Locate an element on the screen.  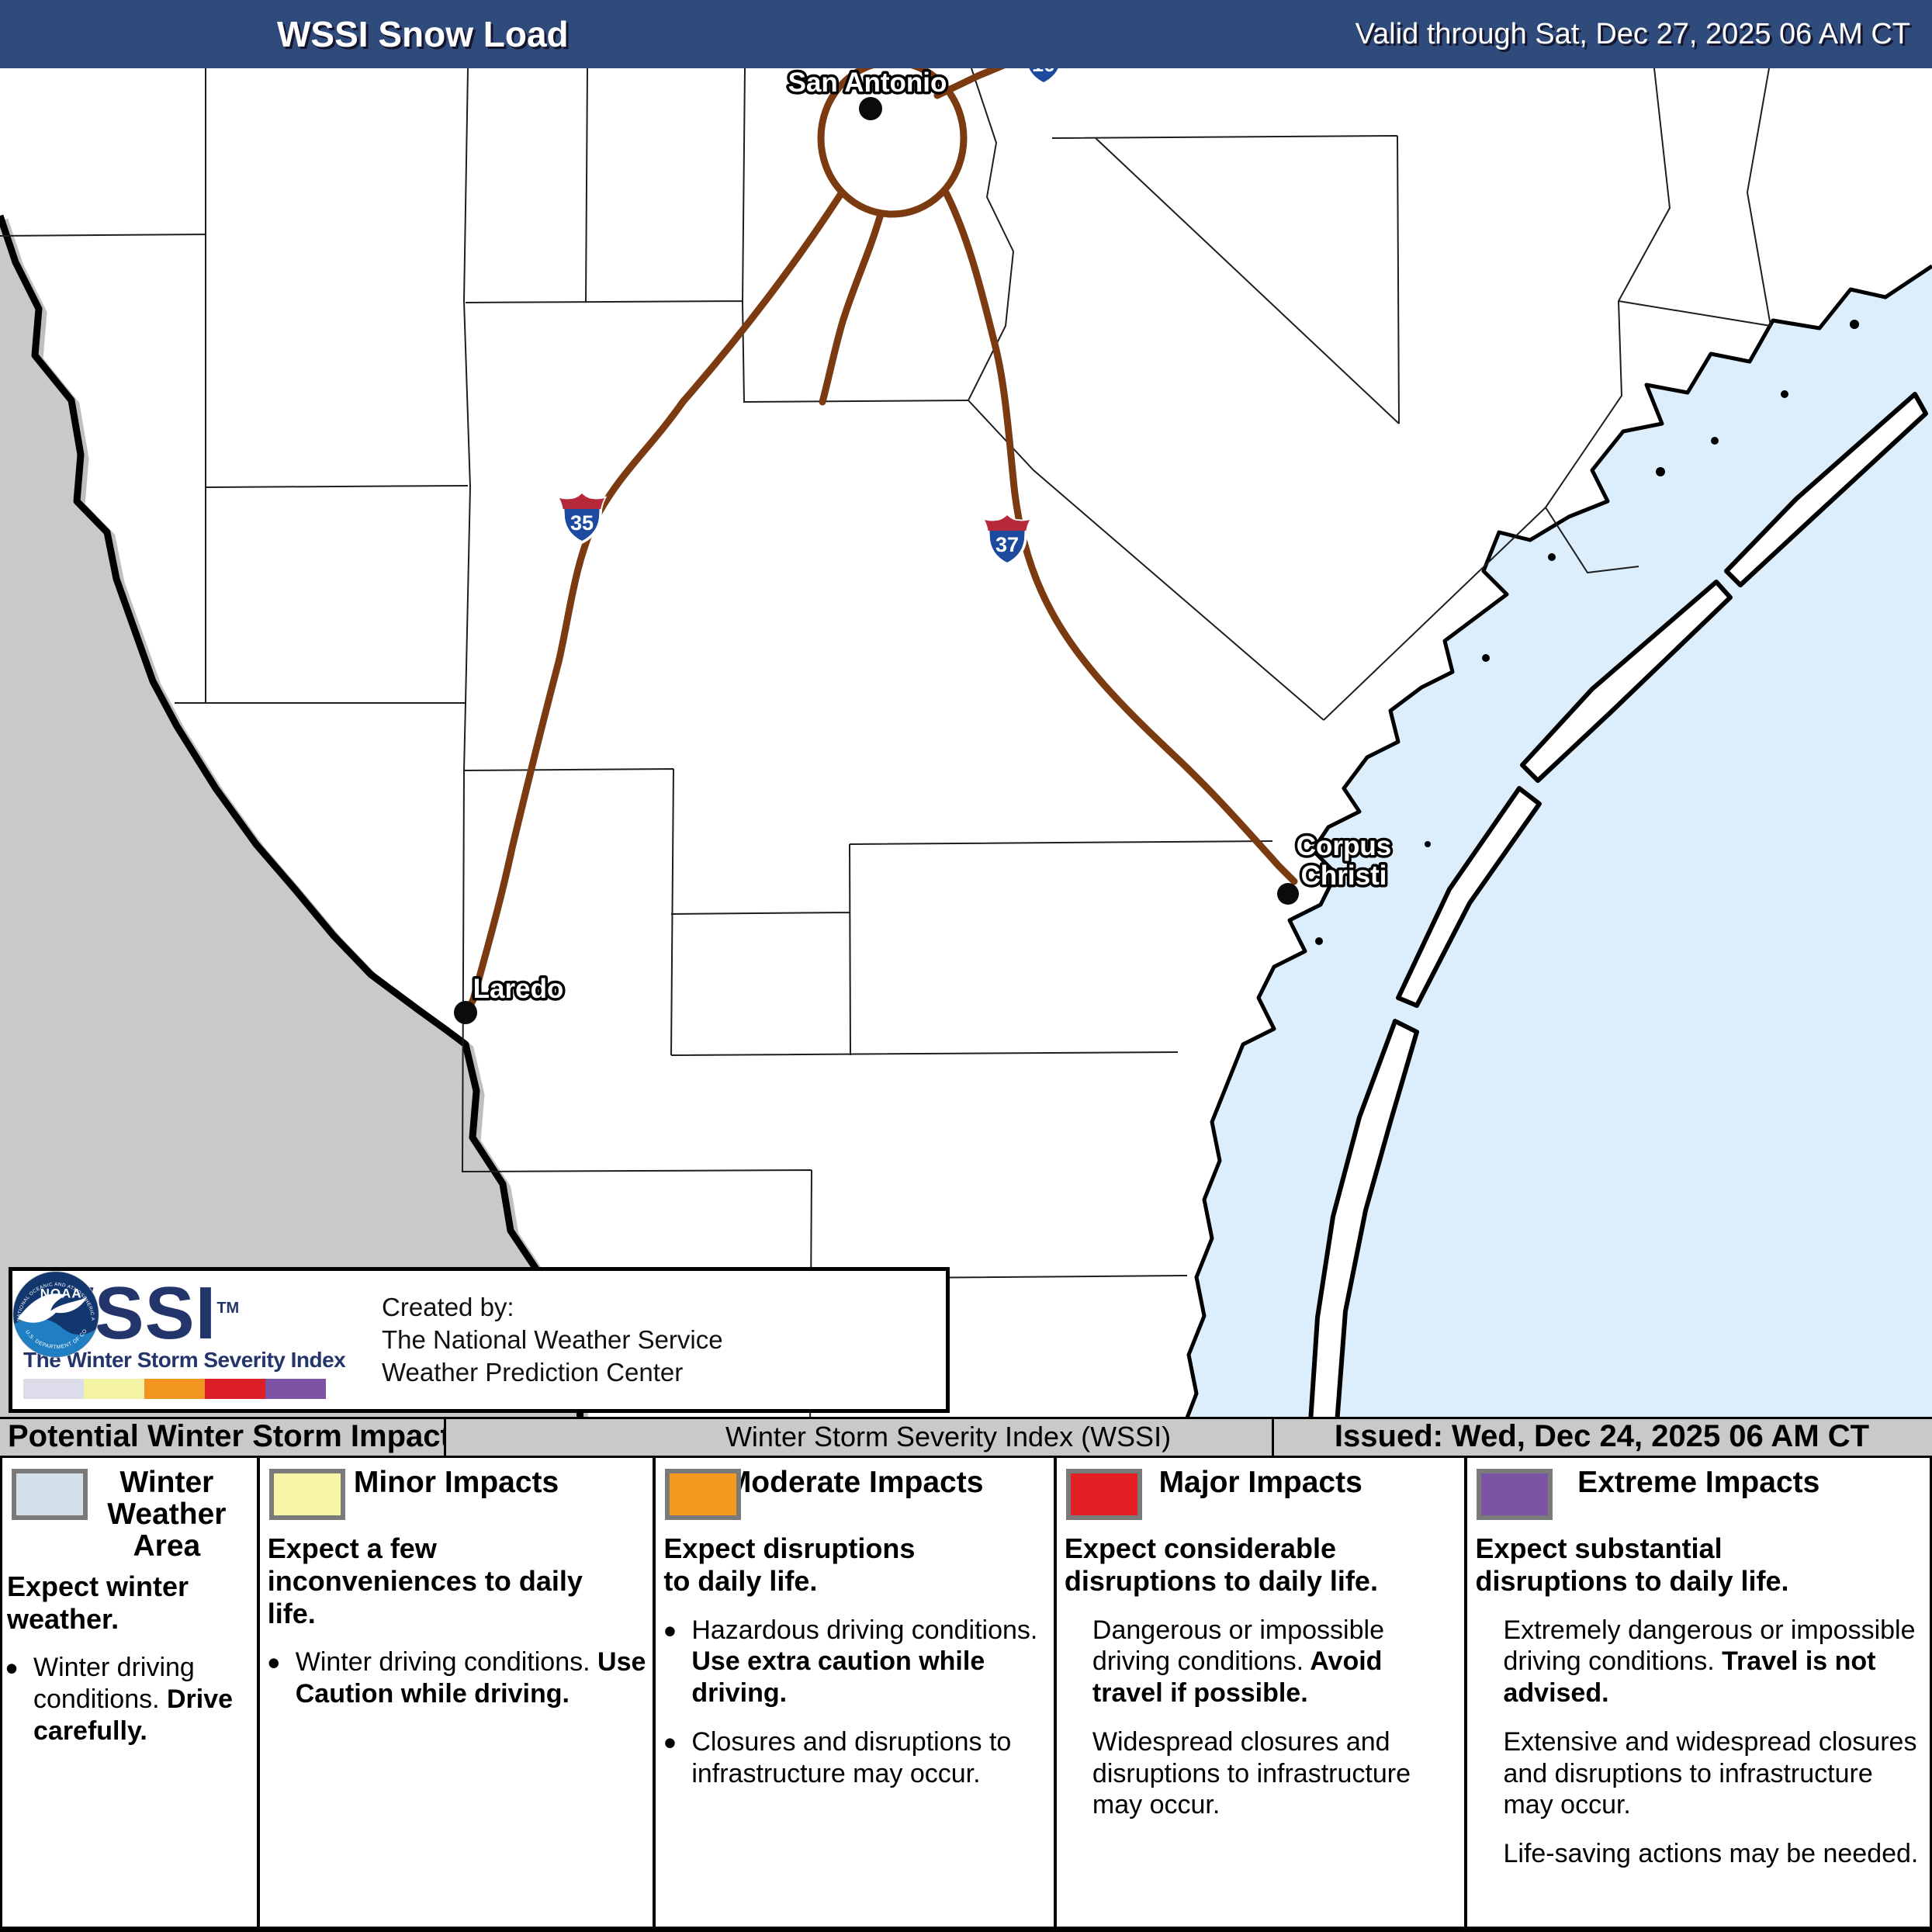
city-label-san-antonio: San Antonio is located at coordinates (867, 83).